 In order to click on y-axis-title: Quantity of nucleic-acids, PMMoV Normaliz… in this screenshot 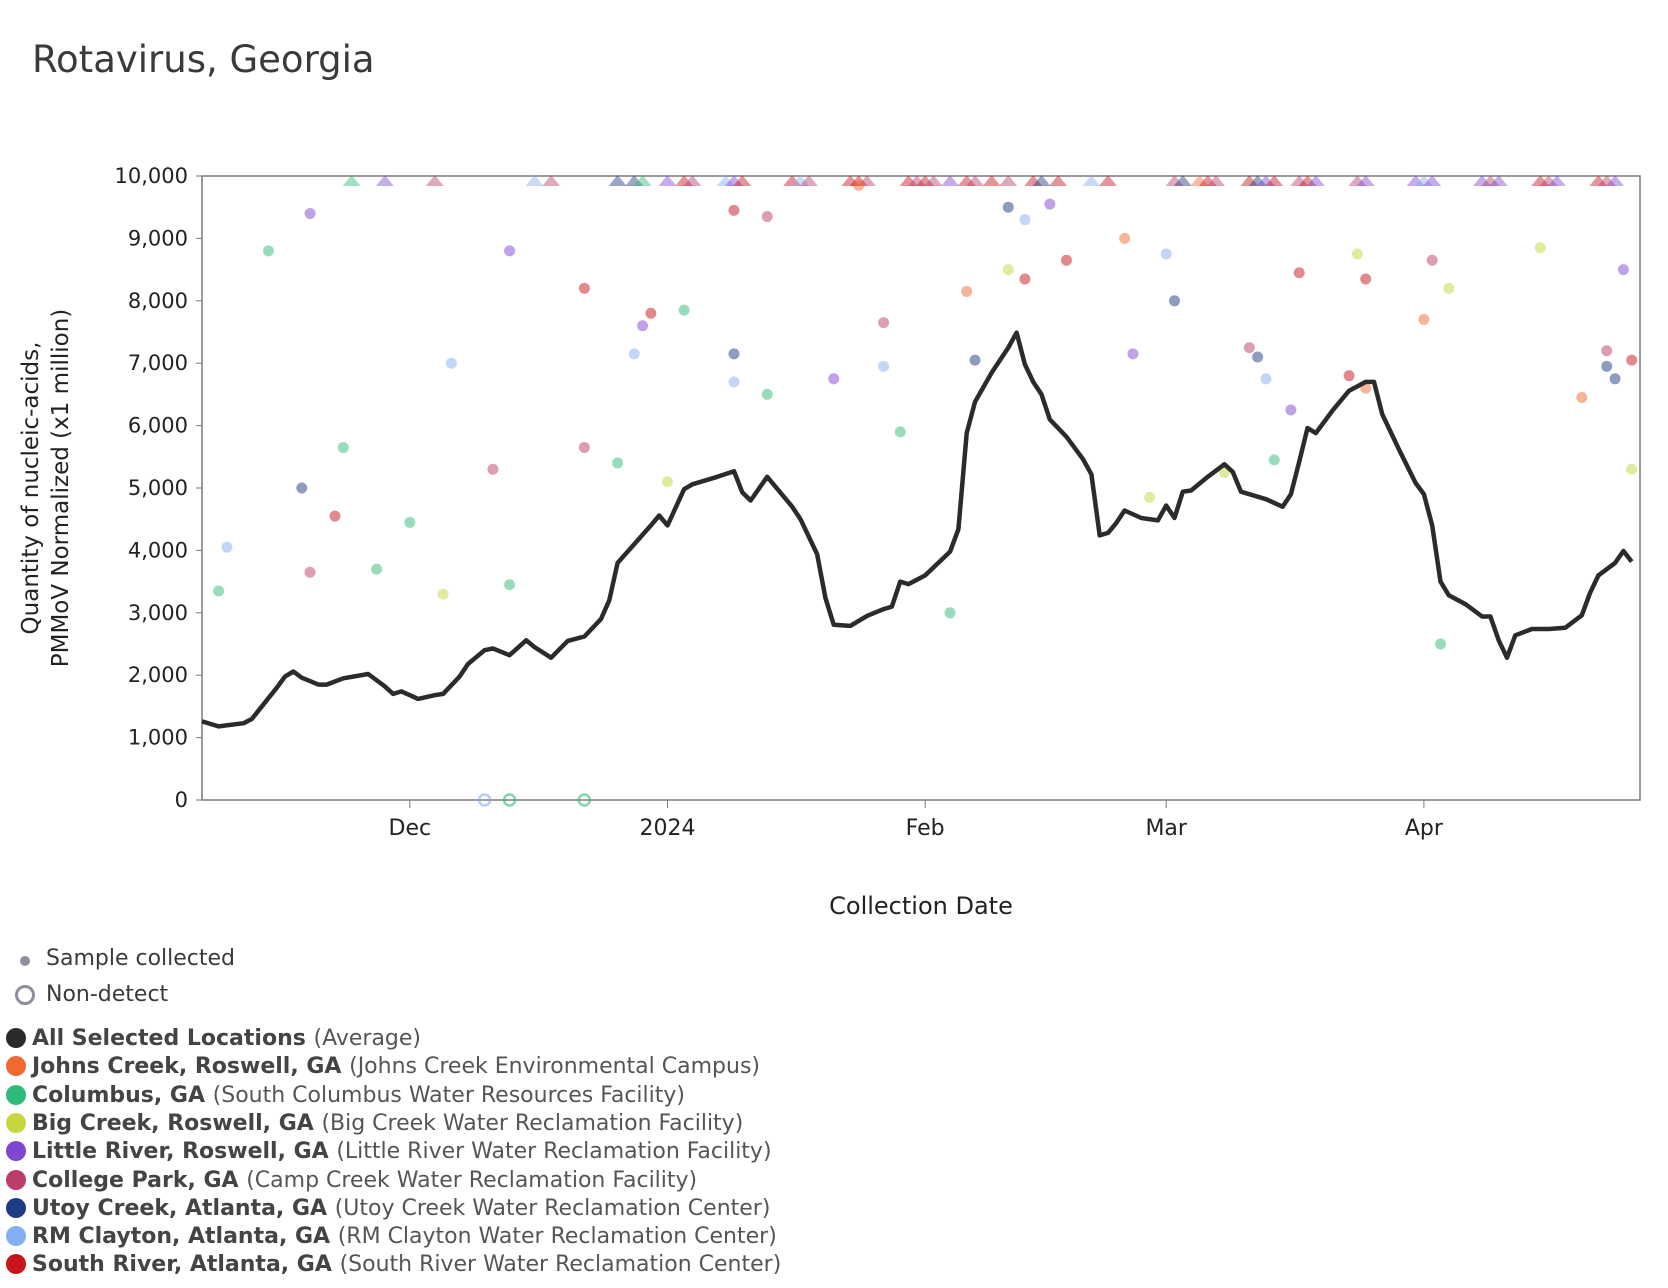, I will do `click(46, 488)`.